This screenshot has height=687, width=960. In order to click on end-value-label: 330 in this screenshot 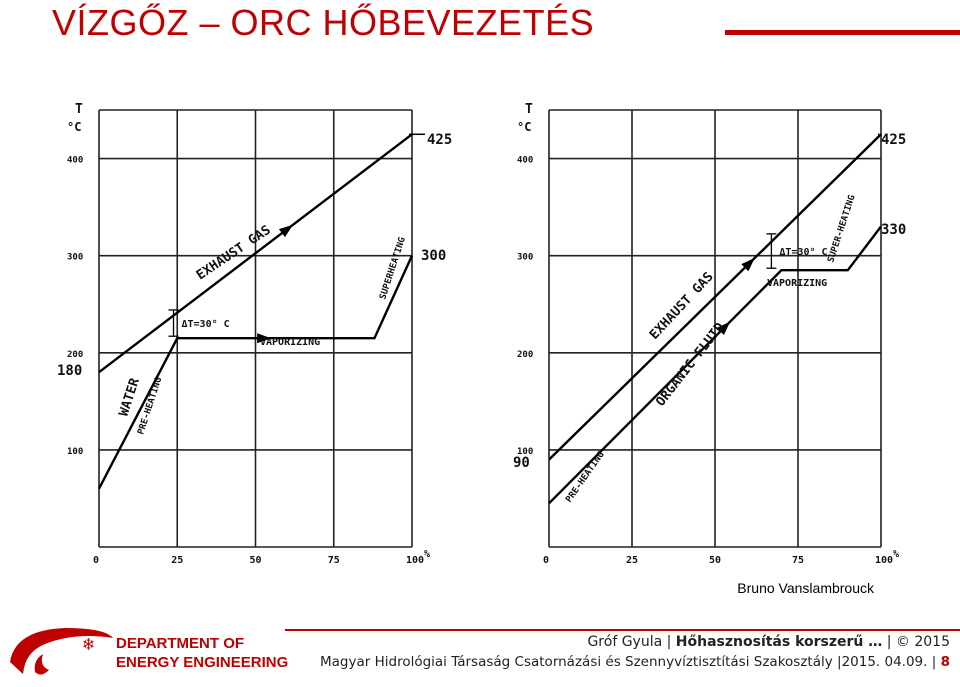, I will do `click(893, 230)`.